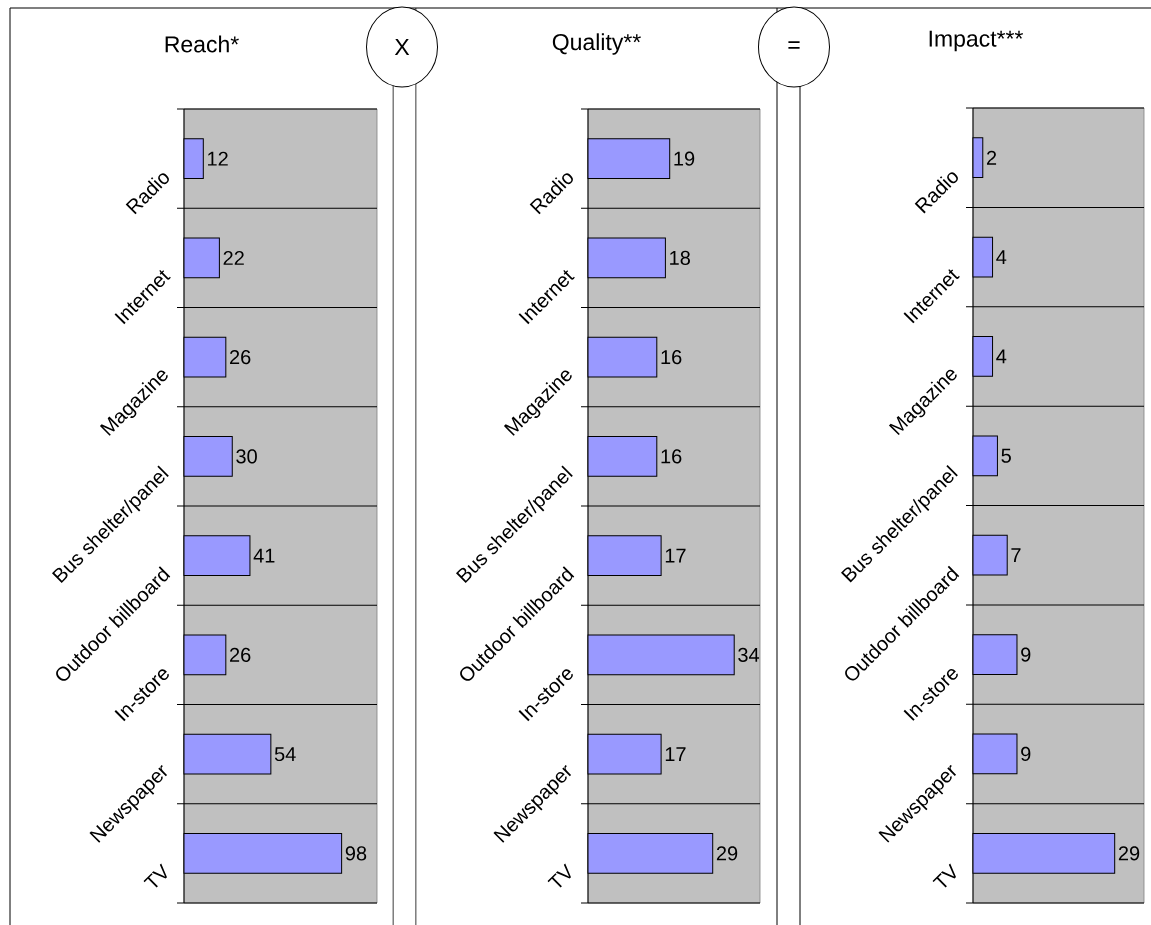 The image size is (1151, 925). I want to click on data-label: 30, so click(246, 456).